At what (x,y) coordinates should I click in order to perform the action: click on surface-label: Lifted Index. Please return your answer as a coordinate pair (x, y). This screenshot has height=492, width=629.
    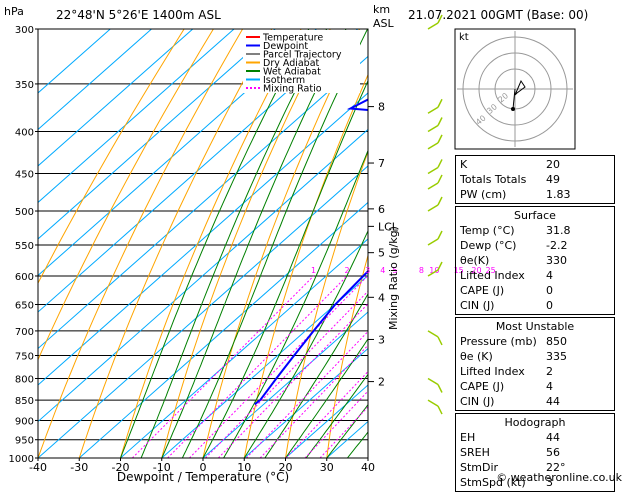
    Looking at the image, I should click on (503, 275).